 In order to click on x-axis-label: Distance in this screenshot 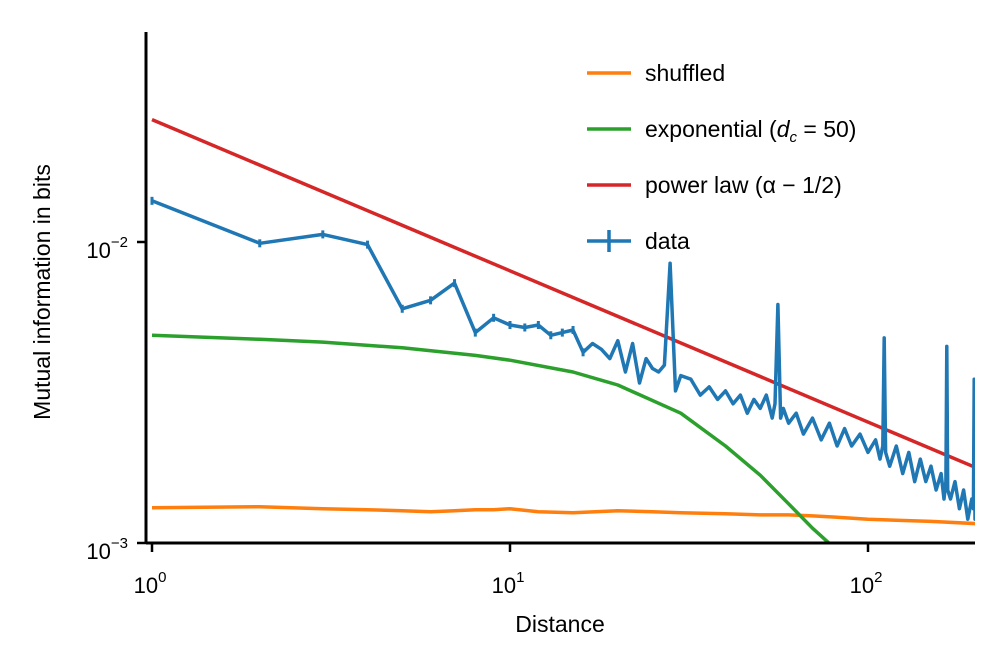, I will do `click(559, 624)`.